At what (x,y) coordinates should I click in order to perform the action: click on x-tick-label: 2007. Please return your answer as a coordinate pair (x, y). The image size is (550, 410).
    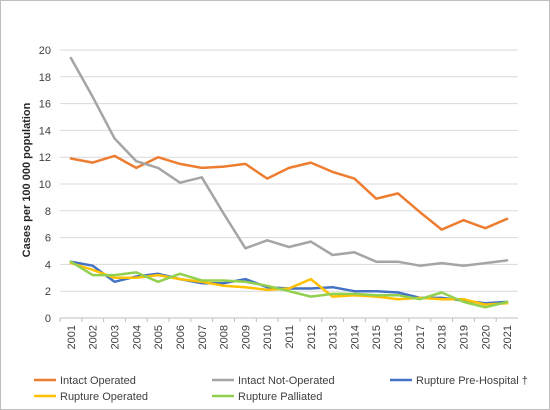
    Looking at the image, I should click on (203, 337).